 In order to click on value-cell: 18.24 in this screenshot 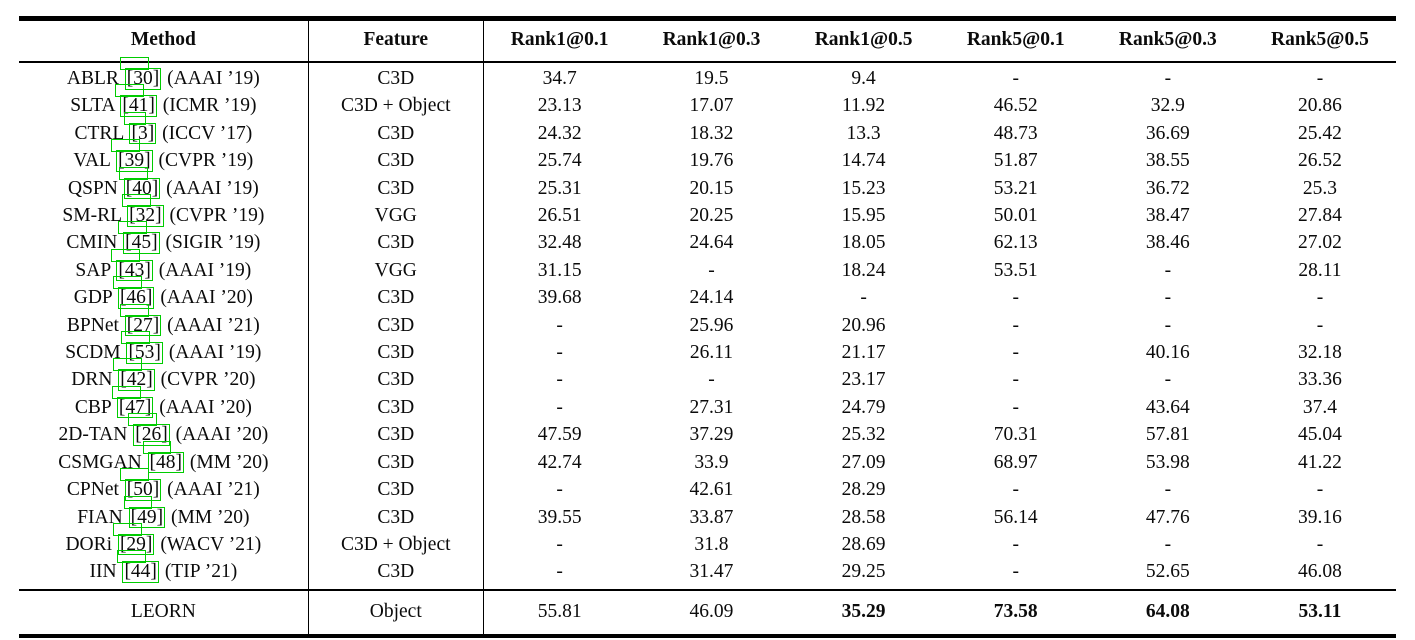, I will do `click(863, 270)`.